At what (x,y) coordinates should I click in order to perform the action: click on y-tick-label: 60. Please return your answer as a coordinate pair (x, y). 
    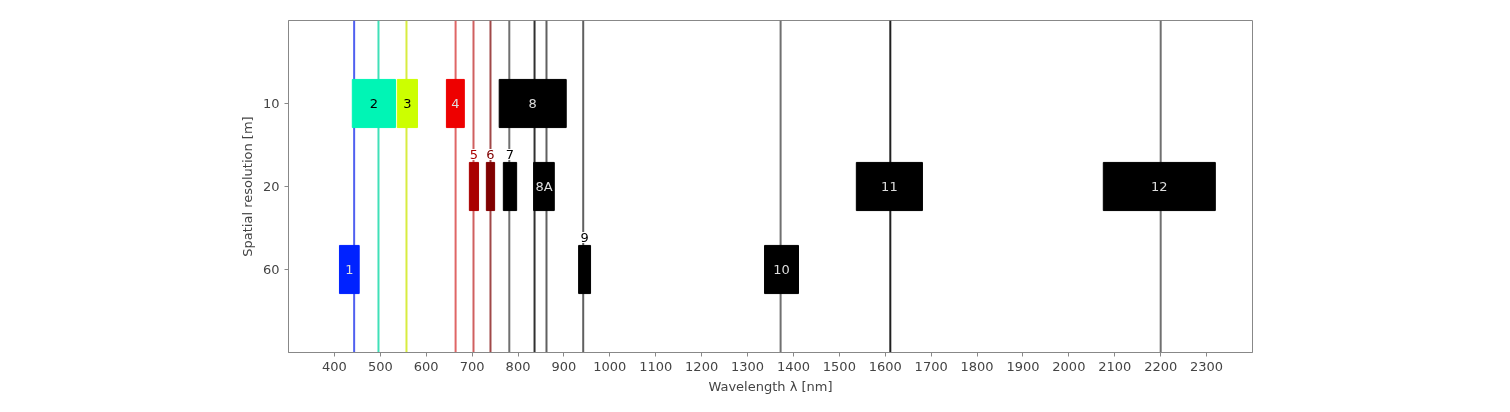
    Looking at the image, I should click on (271, 269).